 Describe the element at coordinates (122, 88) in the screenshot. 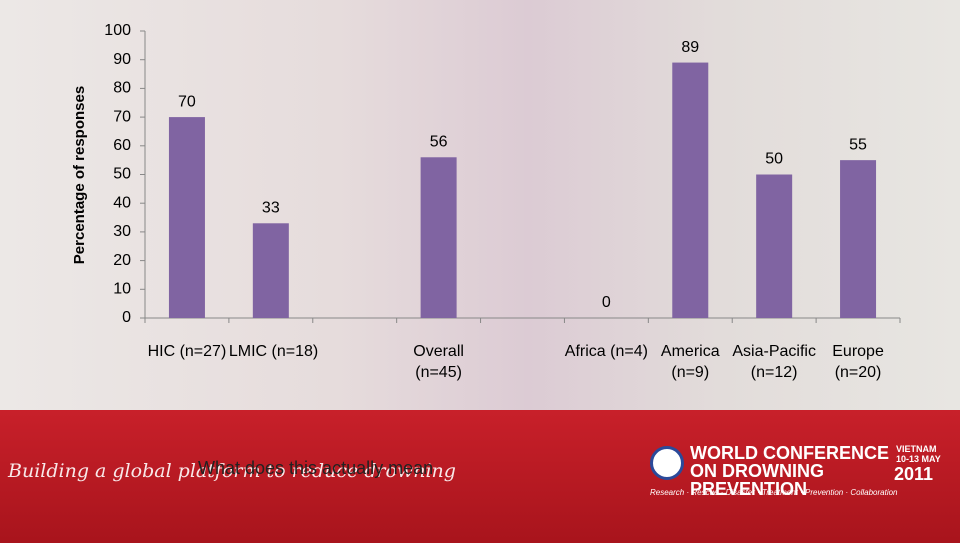

I see `y-tick-label: 80` at that location.